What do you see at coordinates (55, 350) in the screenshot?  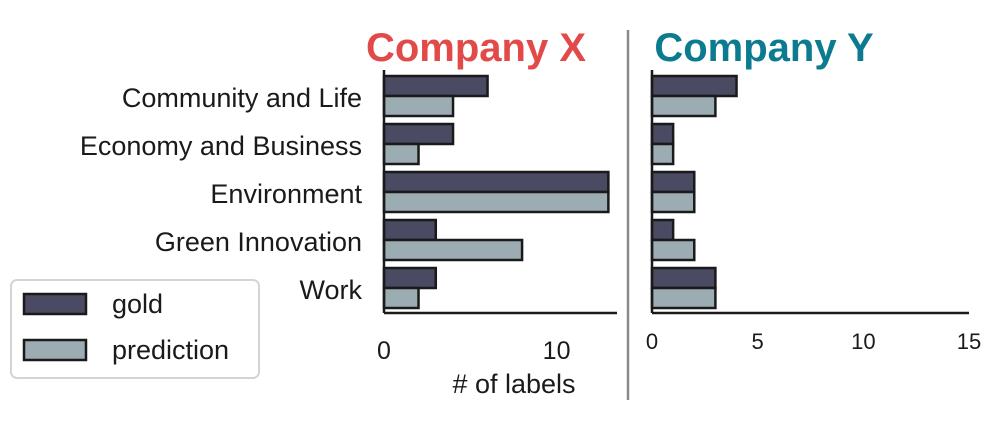 I see `legend-swatch-prediction` at bounding box center [55, 350].